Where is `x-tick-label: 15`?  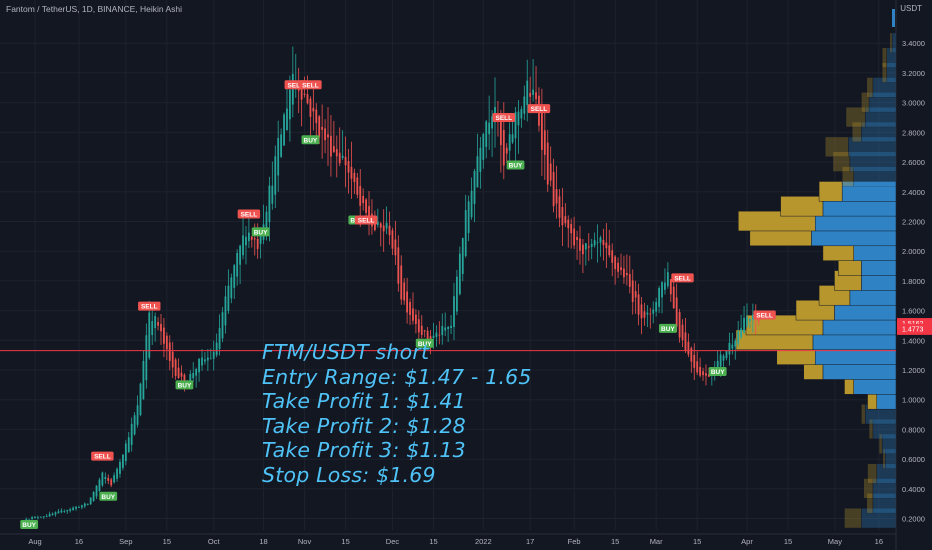
x-tick-label: 15 is located at coordinates (788, 541).